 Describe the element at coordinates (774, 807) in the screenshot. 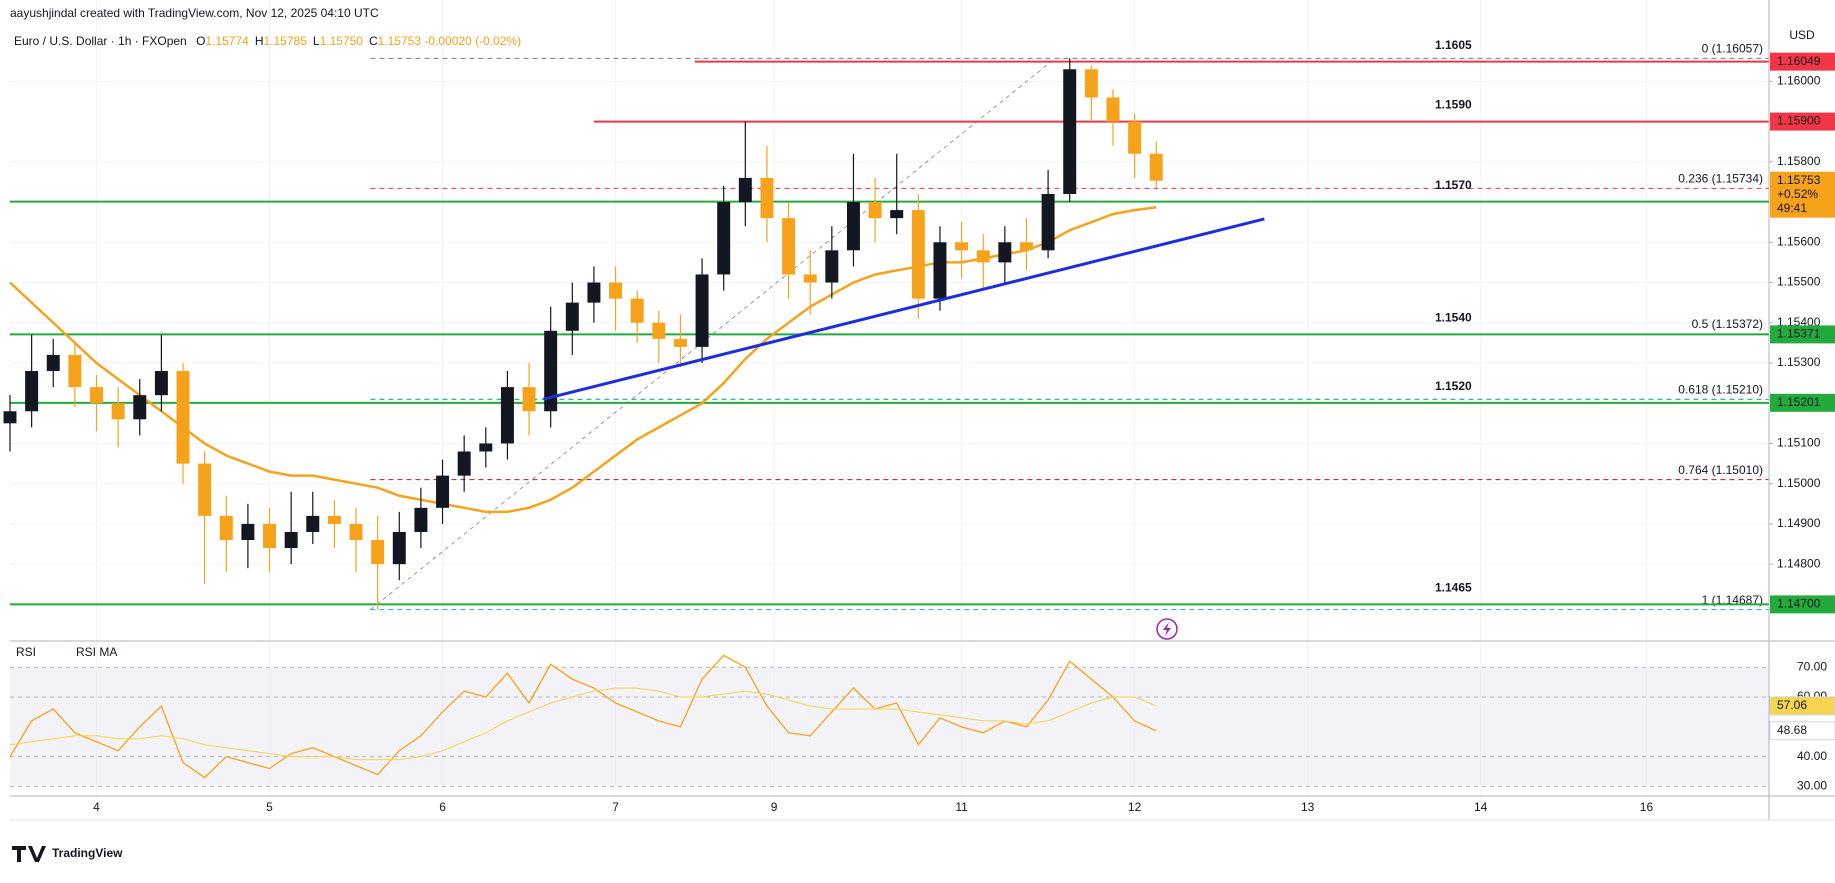

I see `x-tick-label: 9` at that location.